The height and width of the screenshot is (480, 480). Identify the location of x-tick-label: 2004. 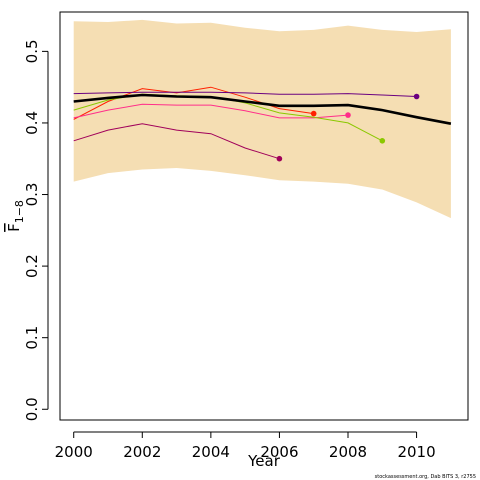
(211, 452).